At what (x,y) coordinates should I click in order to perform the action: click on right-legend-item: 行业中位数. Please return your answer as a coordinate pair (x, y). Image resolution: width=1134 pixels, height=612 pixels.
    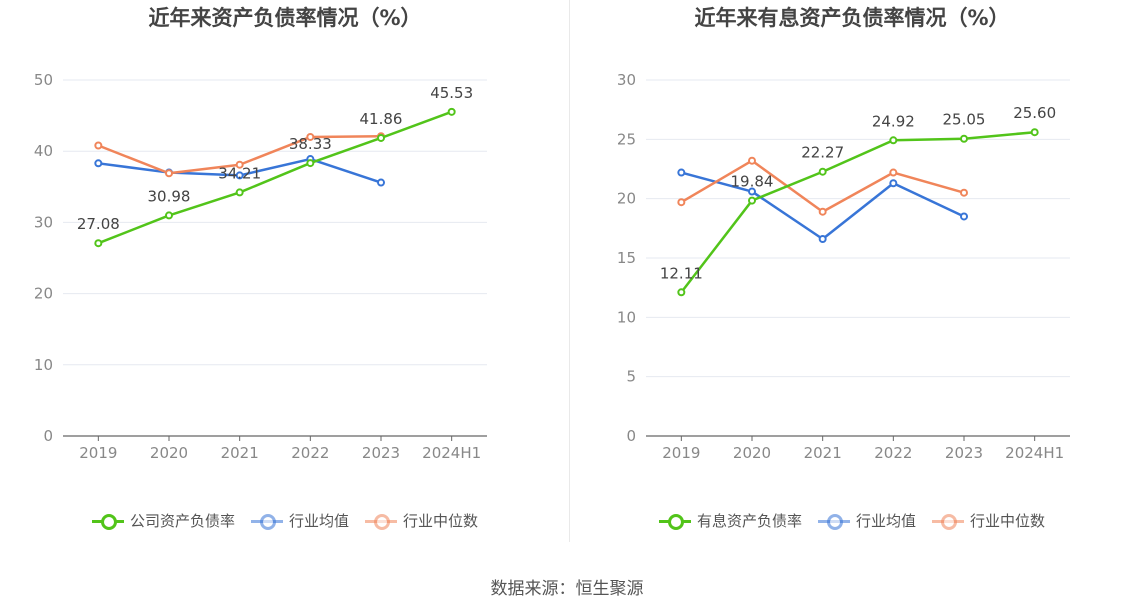
    Looking at the image, I should click on (988, 520).